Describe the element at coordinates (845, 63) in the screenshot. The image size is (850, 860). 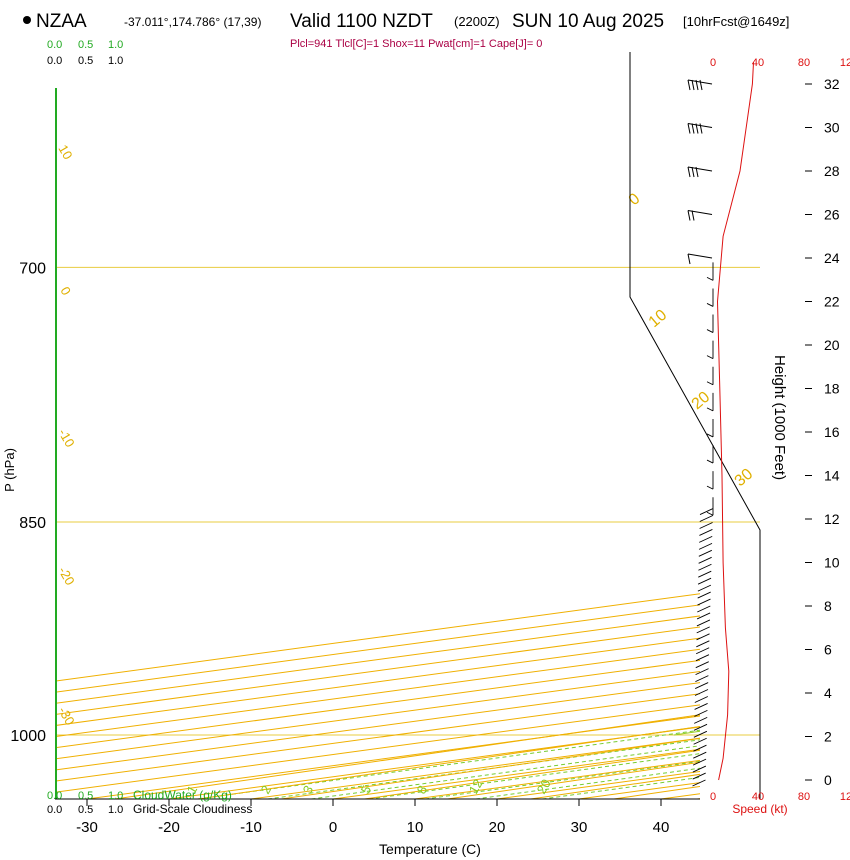
I see `speed-tick: 12` at that location.